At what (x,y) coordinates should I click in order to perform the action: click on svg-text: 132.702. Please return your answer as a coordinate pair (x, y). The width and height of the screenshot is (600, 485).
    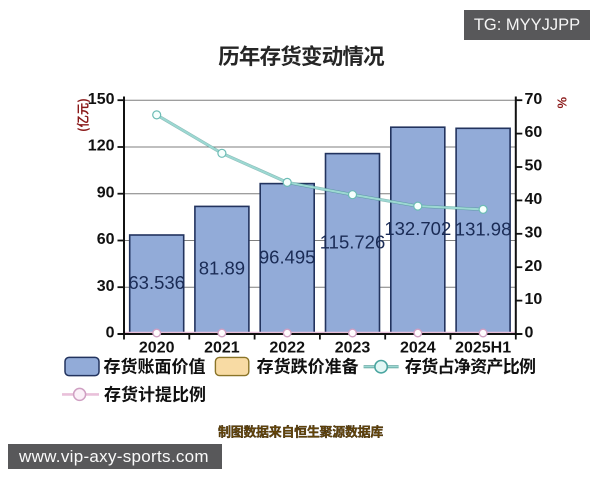
    Looking at the image, I should click on (417, 228).